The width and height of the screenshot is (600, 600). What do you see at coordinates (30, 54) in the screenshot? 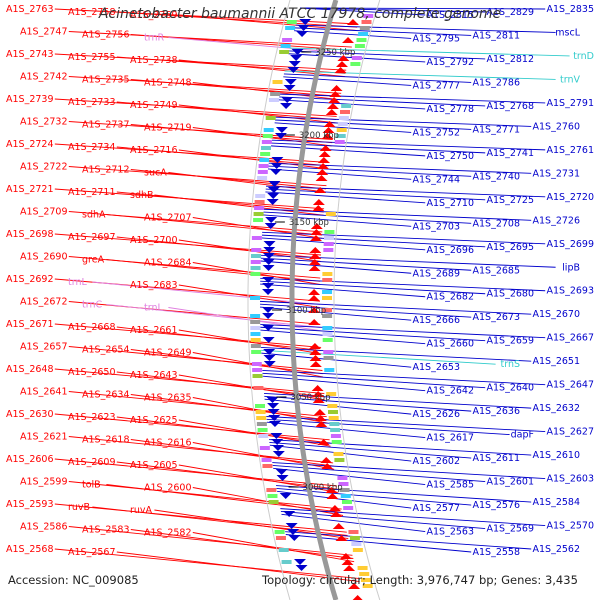
I see `gene-label: A1S_2743` at bounding box center [30, 54].